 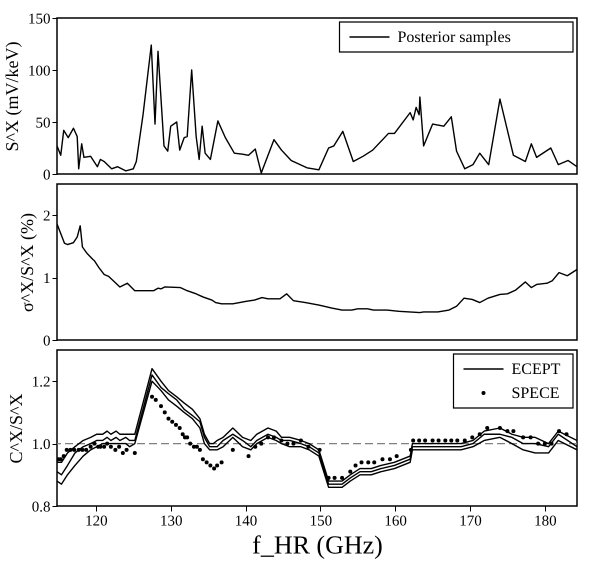 I want to click on x-tick-label: 130, so click(x=171, y=522).